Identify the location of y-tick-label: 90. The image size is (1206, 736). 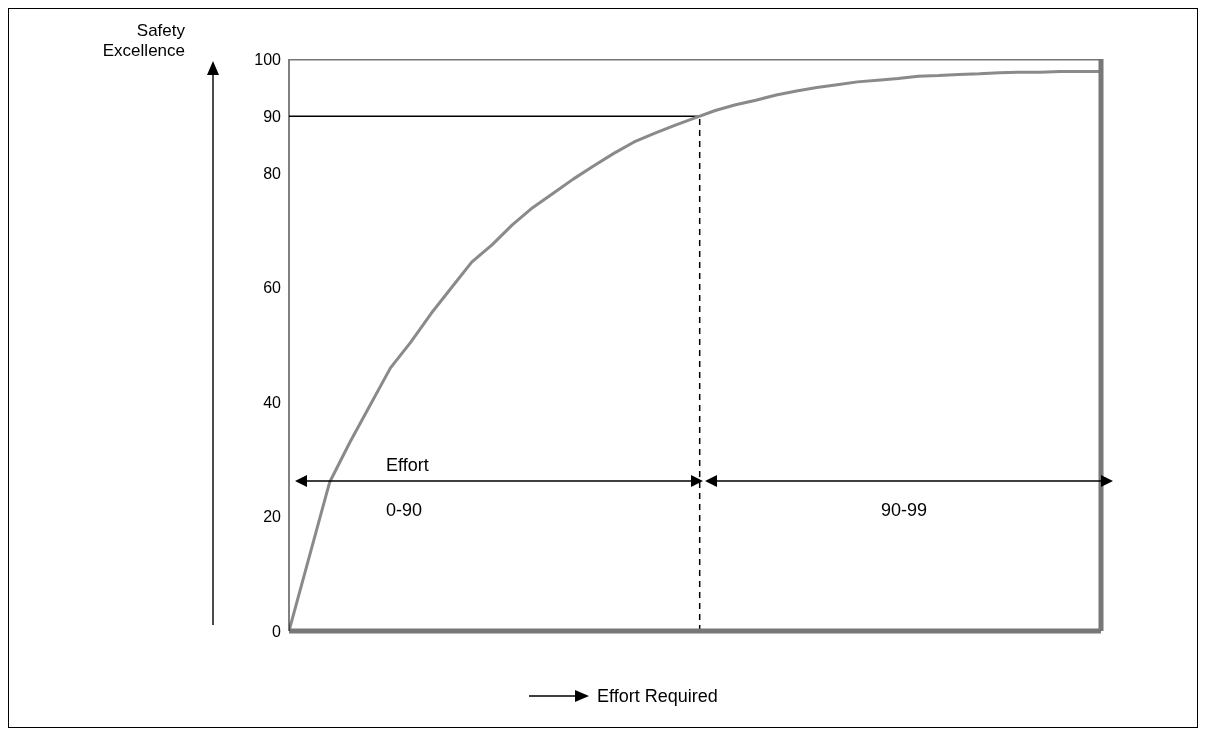
(272, 116).